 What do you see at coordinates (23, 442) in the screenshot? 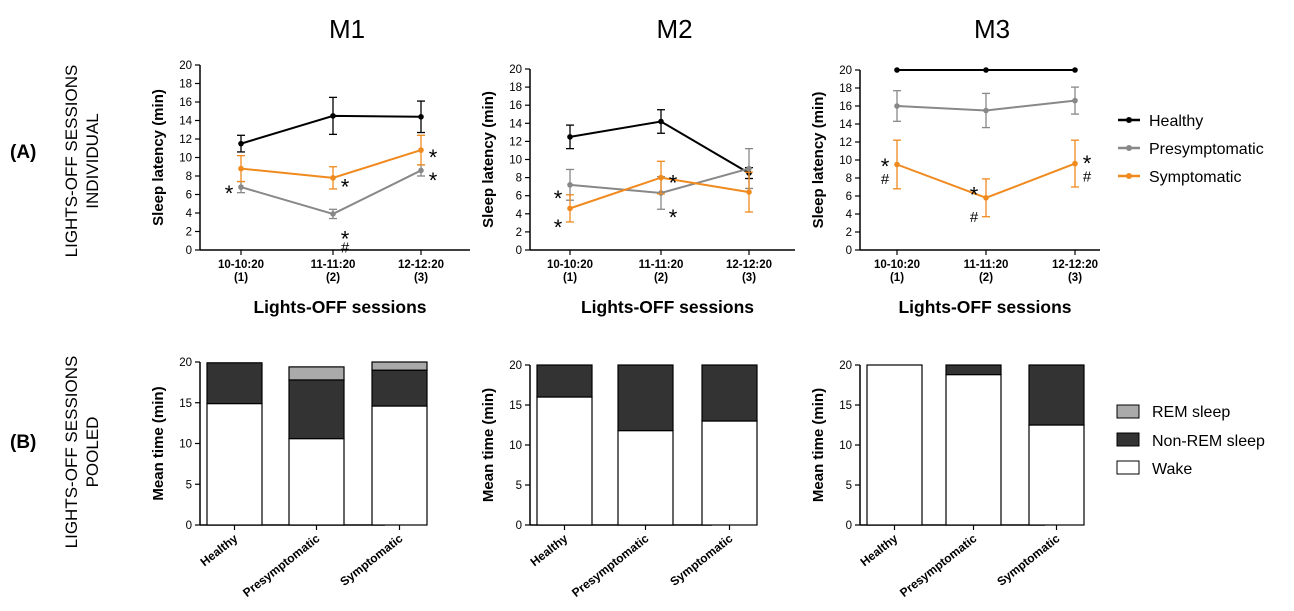
I see `panel-label-b: (B)` at bounding box center [23, 442].